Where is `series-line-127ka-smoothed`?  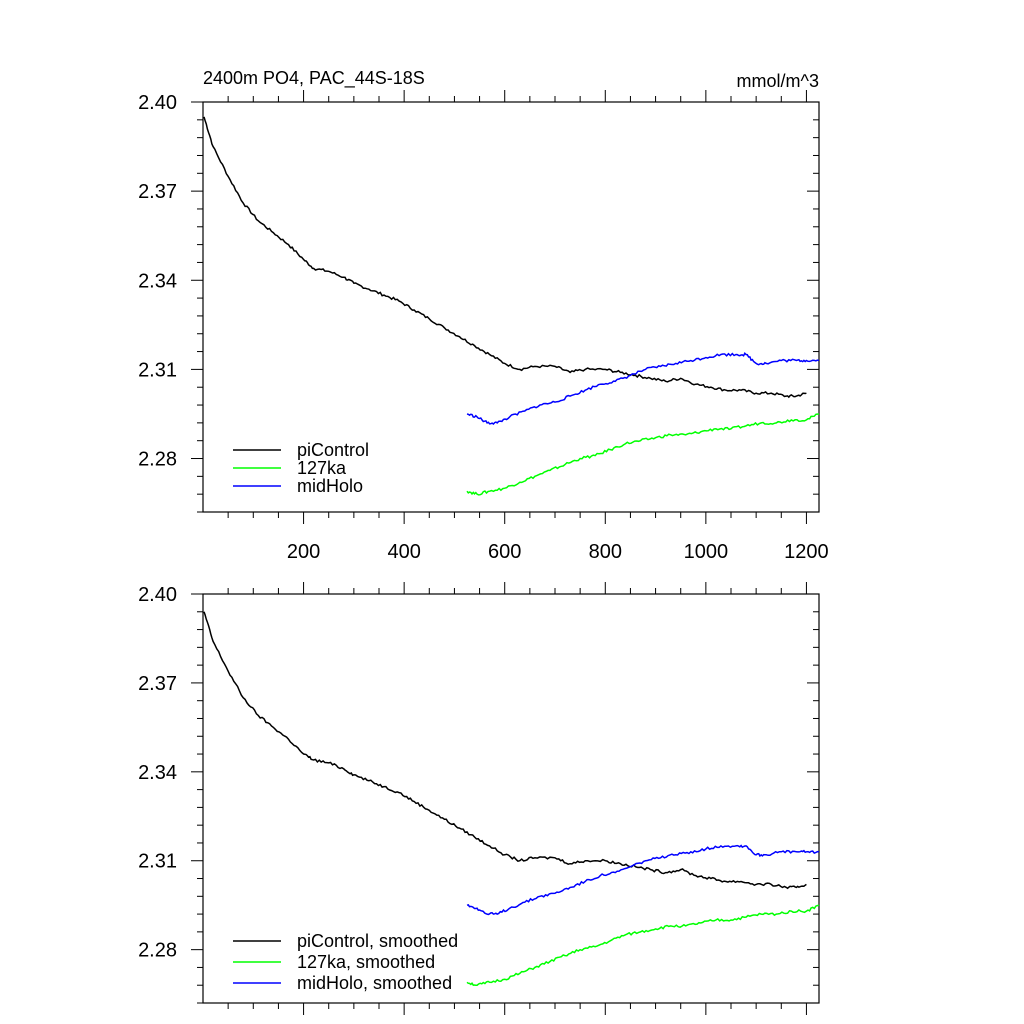
series-line-127ka-smoothed is located at coordinates (643, 945).